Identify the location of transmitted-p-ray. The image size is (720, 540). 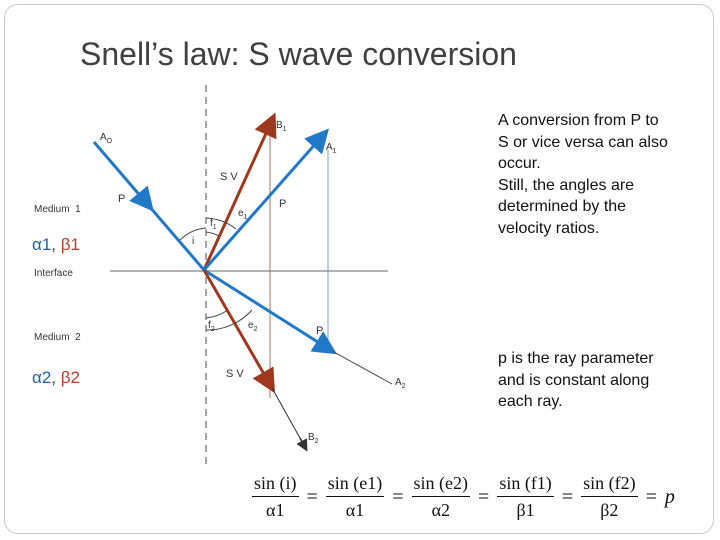
(270, 311).